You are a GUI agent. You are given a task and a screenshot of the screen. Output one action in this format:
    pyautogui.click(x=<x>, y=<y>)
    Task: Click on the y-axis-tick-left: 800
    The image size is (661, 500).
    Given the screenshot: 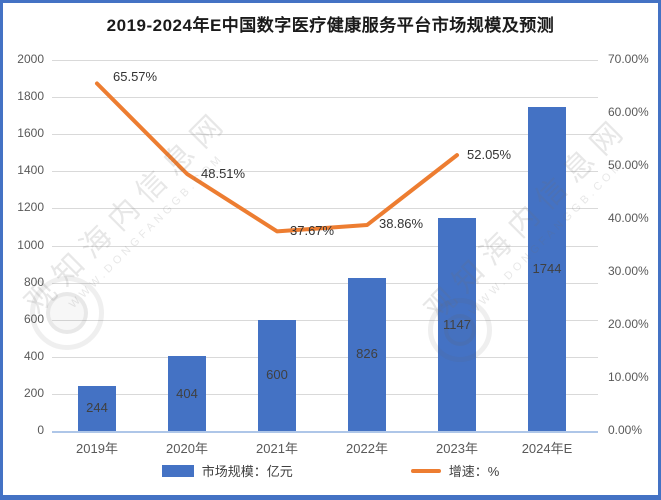 What is the action you would take?
    pyautogui.click(x=33, y=281)
    